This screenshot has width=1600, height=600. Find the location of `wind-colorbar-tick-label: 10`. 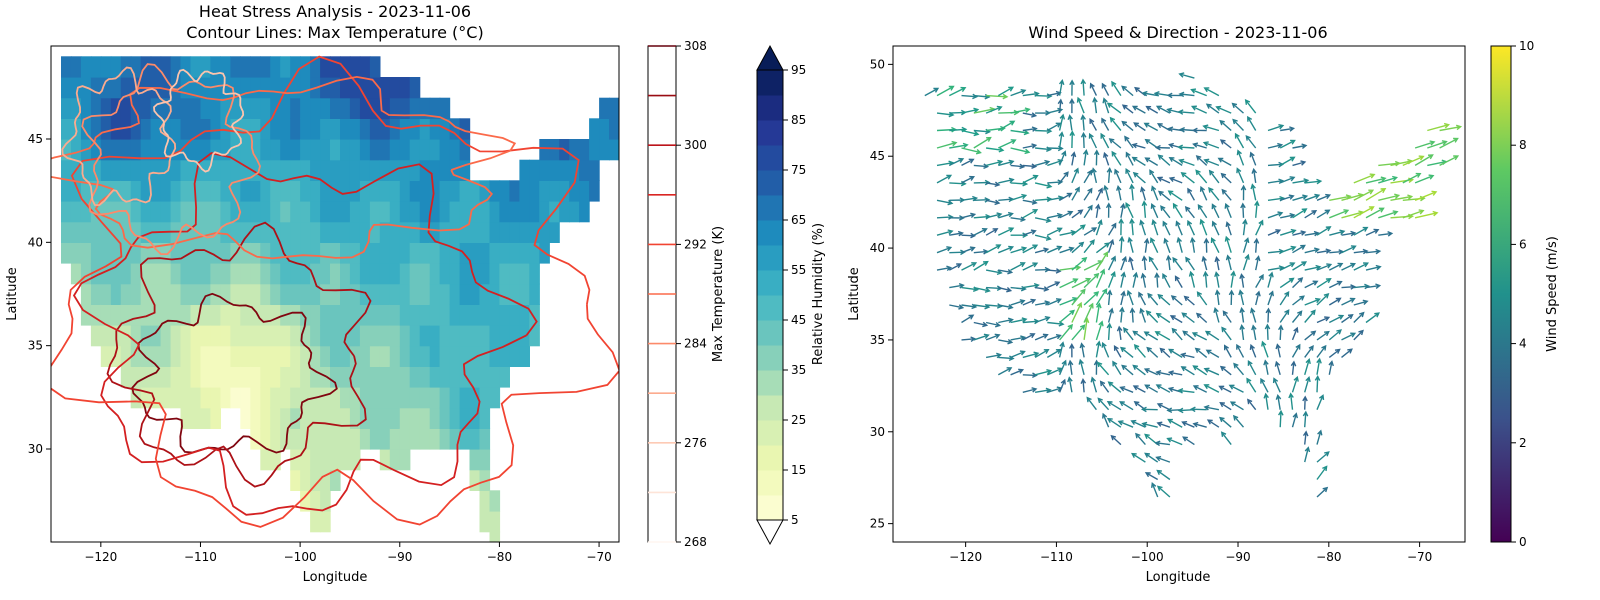

wind-colorbar-tick-label: 10 is located at coordinates (1526, 46).